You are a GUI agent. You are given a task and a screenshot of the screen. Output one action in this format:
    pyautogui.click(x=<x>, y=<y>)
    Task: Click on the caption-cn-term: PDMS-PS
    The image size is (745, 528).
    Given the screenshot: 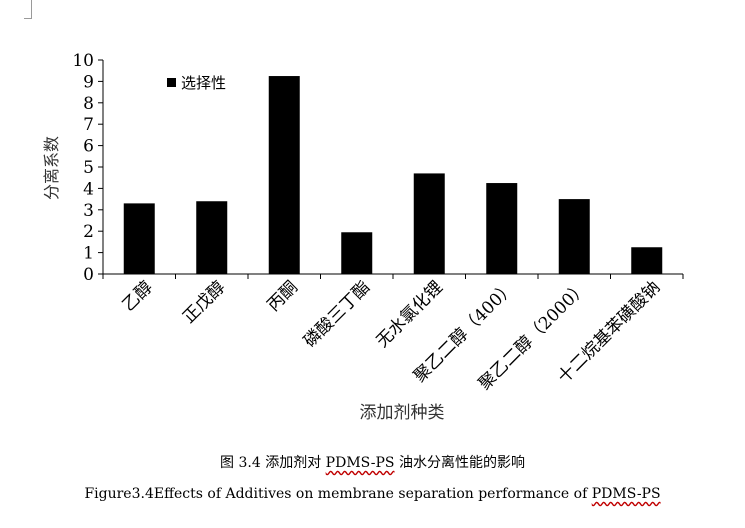 What is the action you would take?
    pyautogui.click(x=360, y=463)
    